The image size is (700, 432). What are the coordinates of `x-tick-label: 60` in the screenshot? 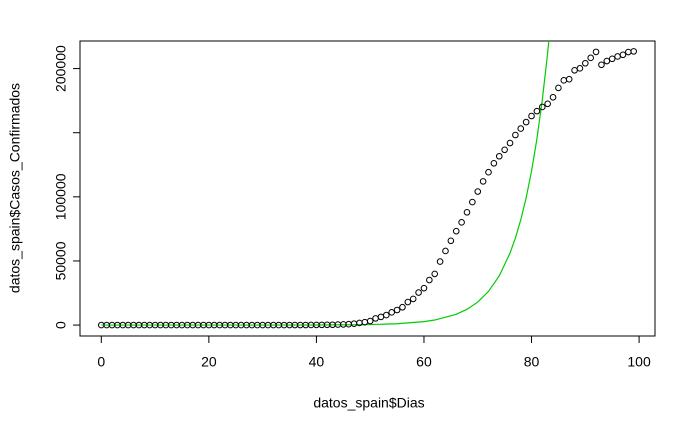 It's located at (424, 362).